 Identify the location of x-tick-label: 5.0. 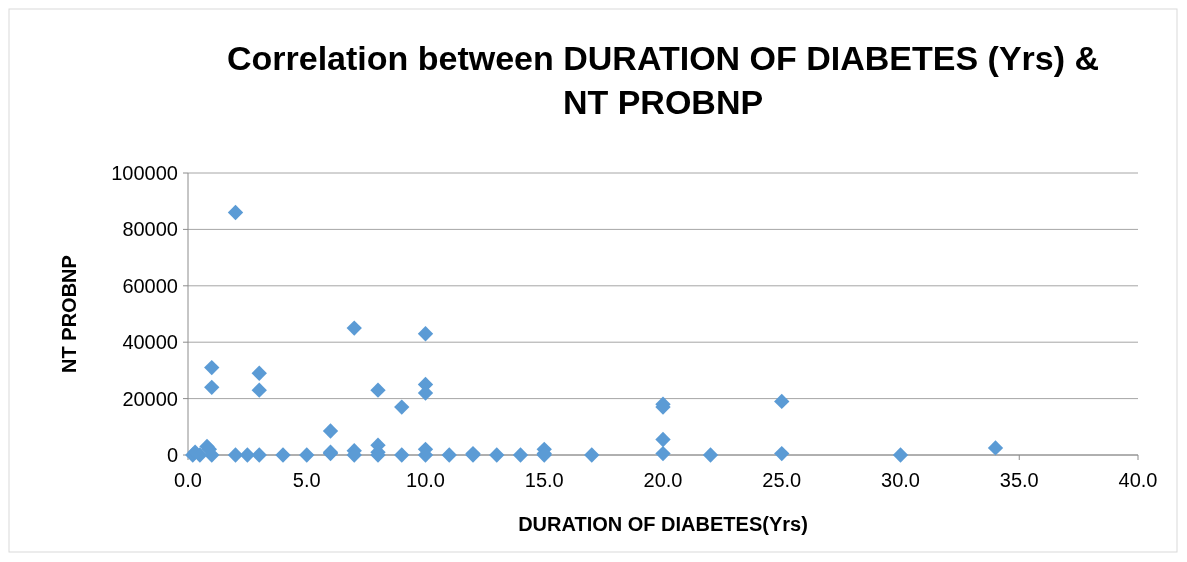
(306, 480).